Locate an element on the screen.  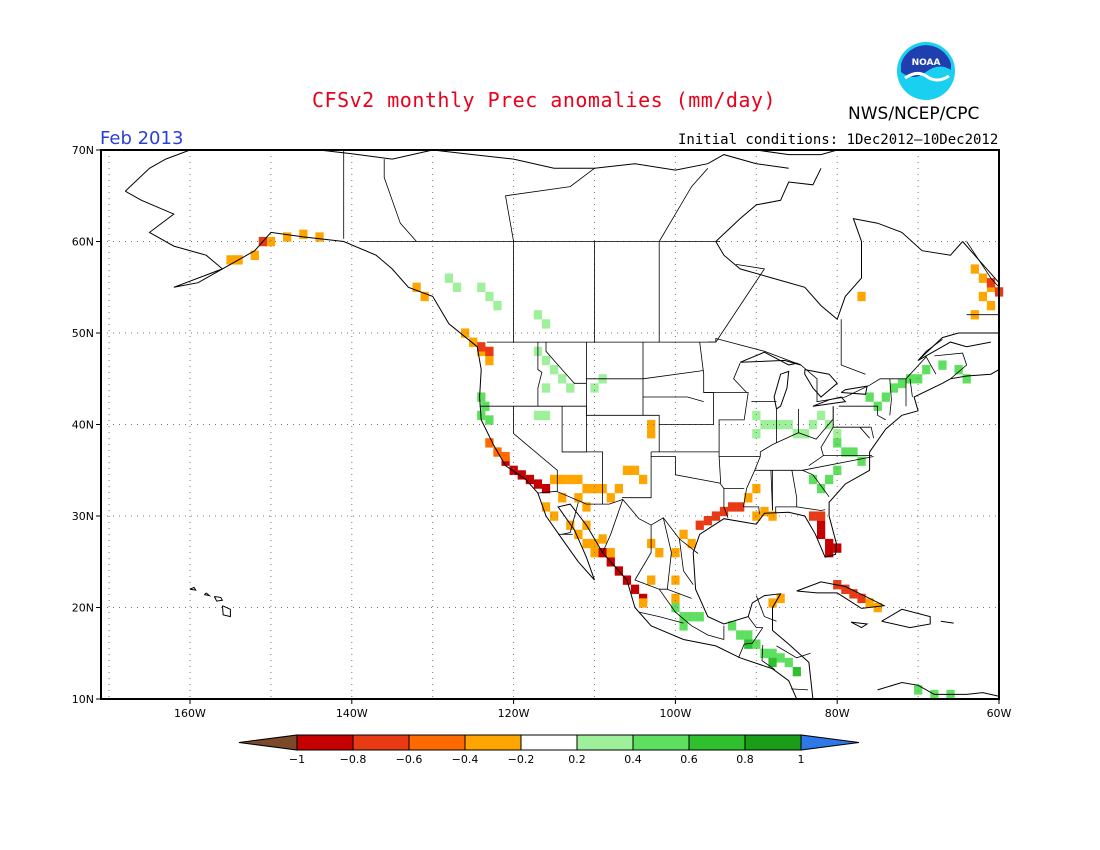
initial-conditions-label: Initial conditions: 1Dec2012—10Dec2012 is located at coordinates (838, 140).